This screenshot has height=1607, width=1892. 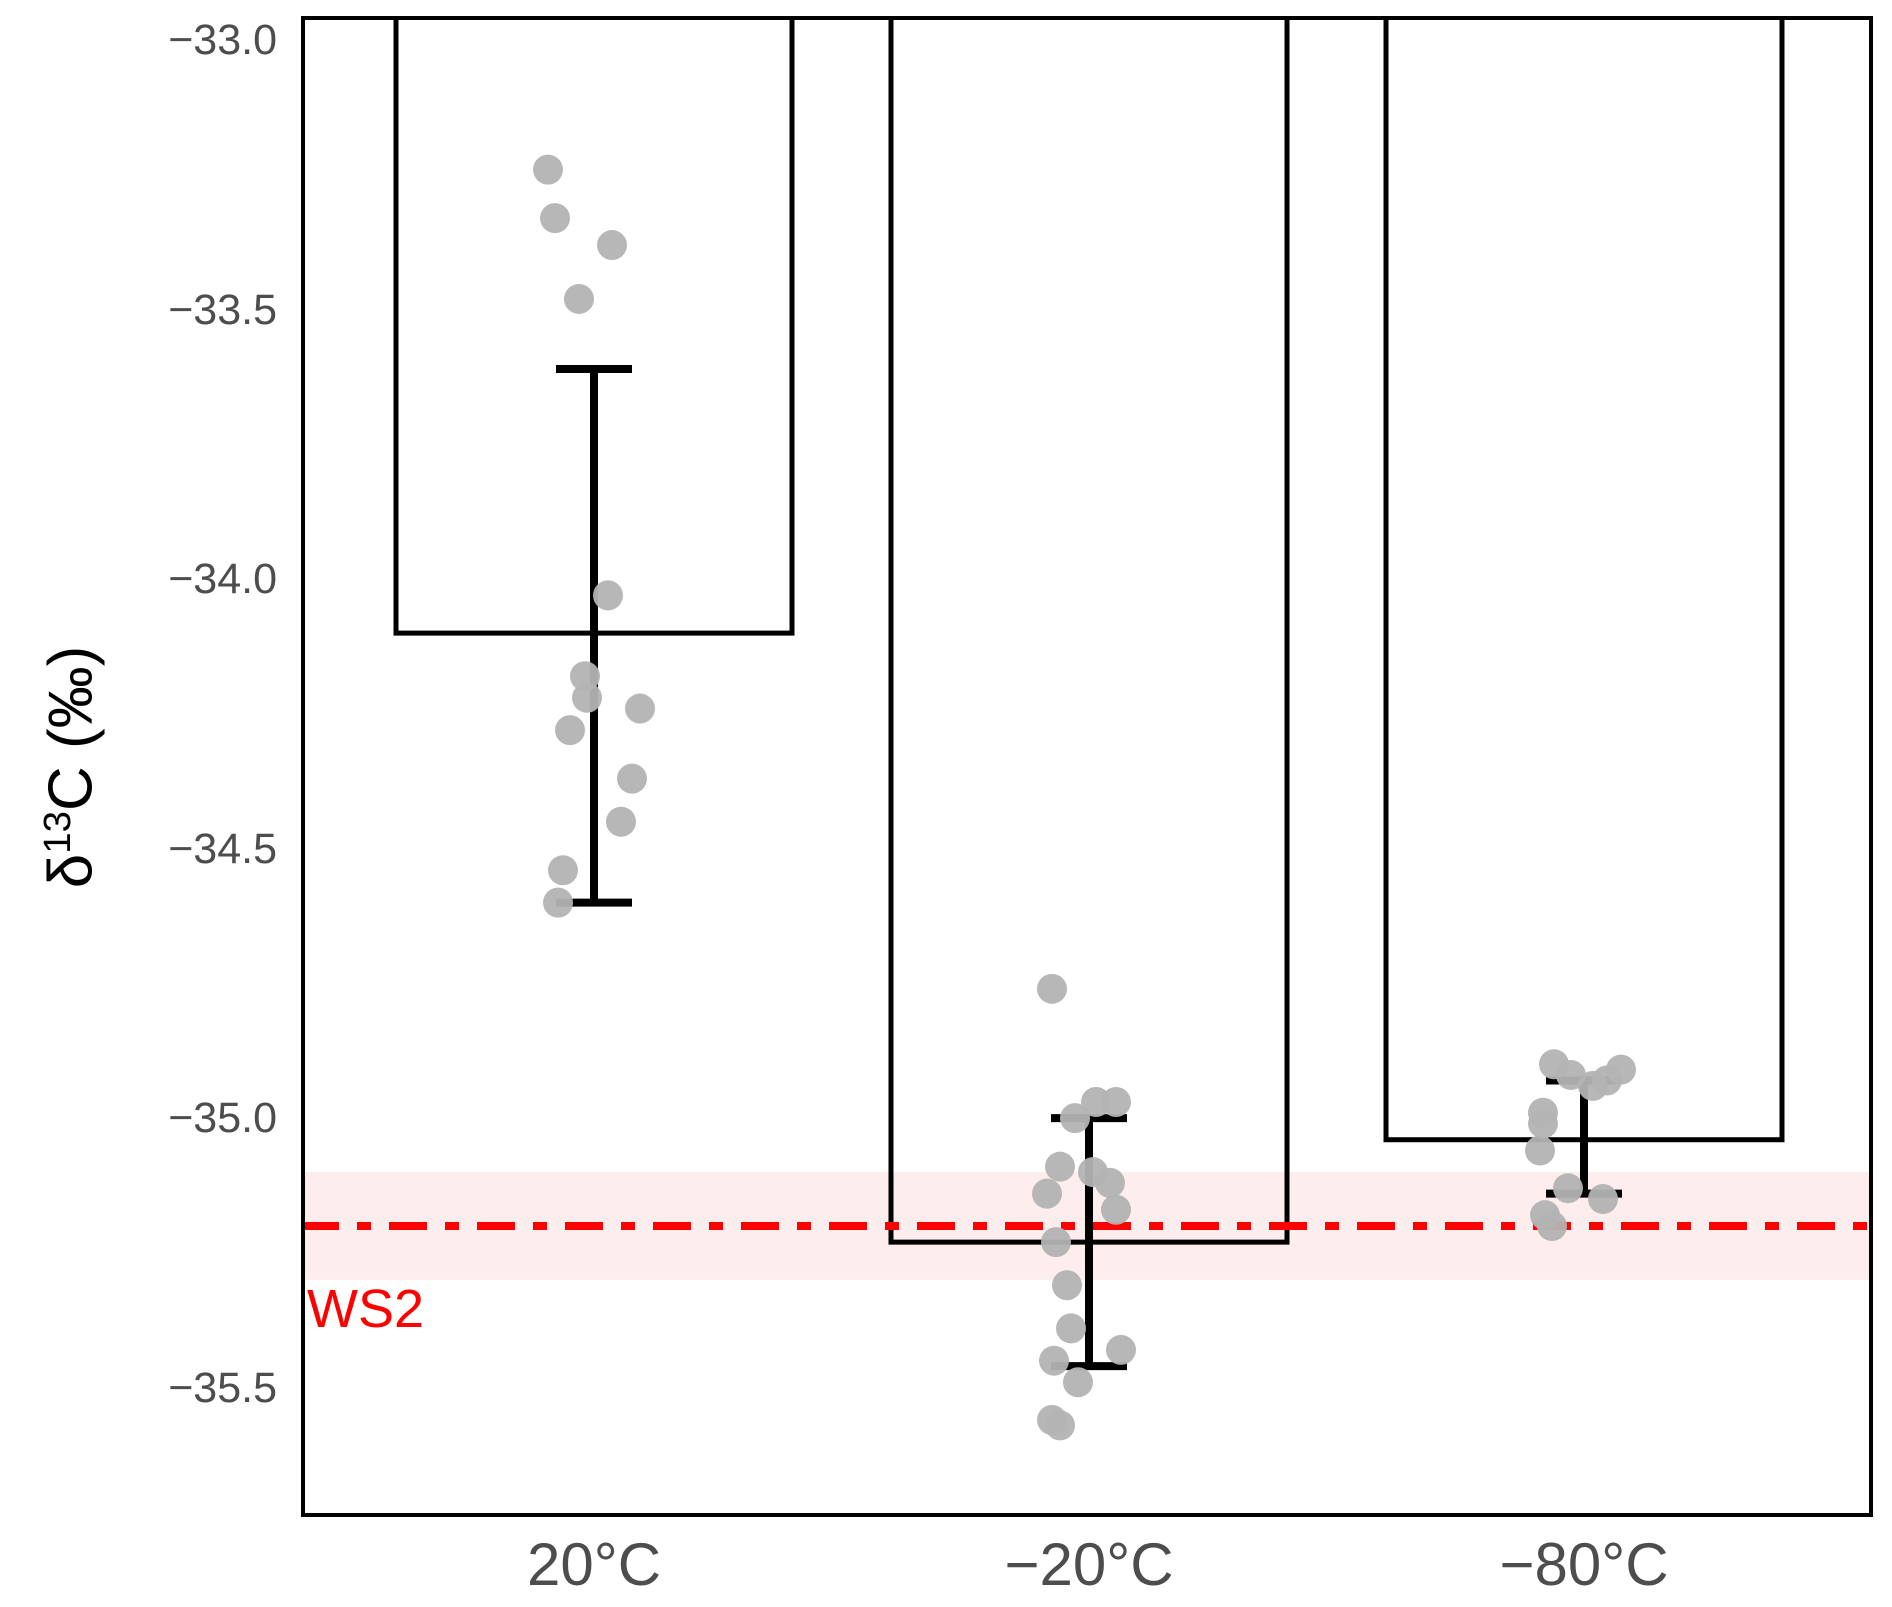 I want to click on y-tick-label: −34.5, so click(x=222, y=848).